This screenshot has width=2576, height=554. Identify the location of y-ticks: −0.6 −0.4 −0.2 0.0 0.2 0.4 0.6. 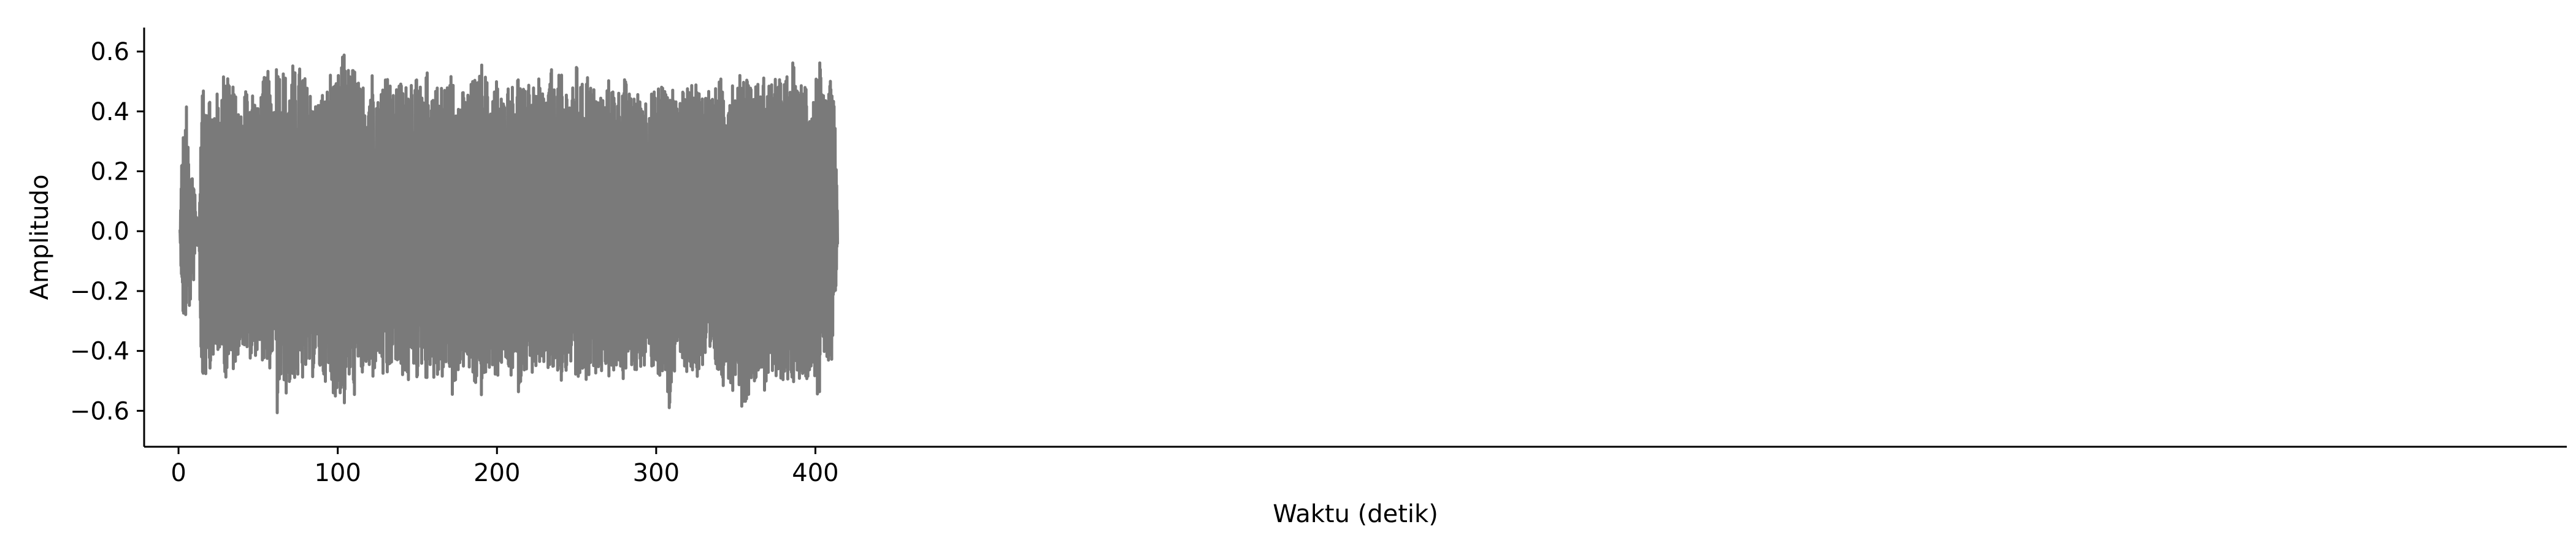
(107, 231).